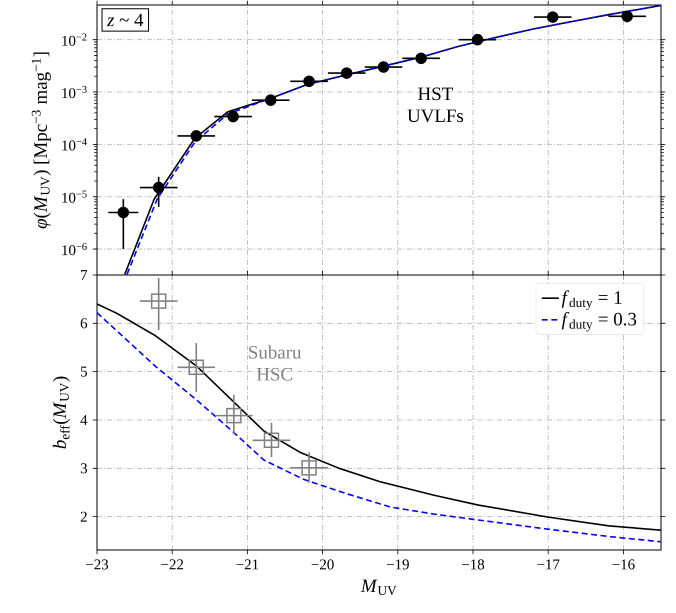 Image resolution: width=676 pixels, height=613 pixels. What do you see at coordinates (74, 249) in the screenshot?
I see `y-tick-label: 10$^{−6}$` at bounding box center [74, 249].